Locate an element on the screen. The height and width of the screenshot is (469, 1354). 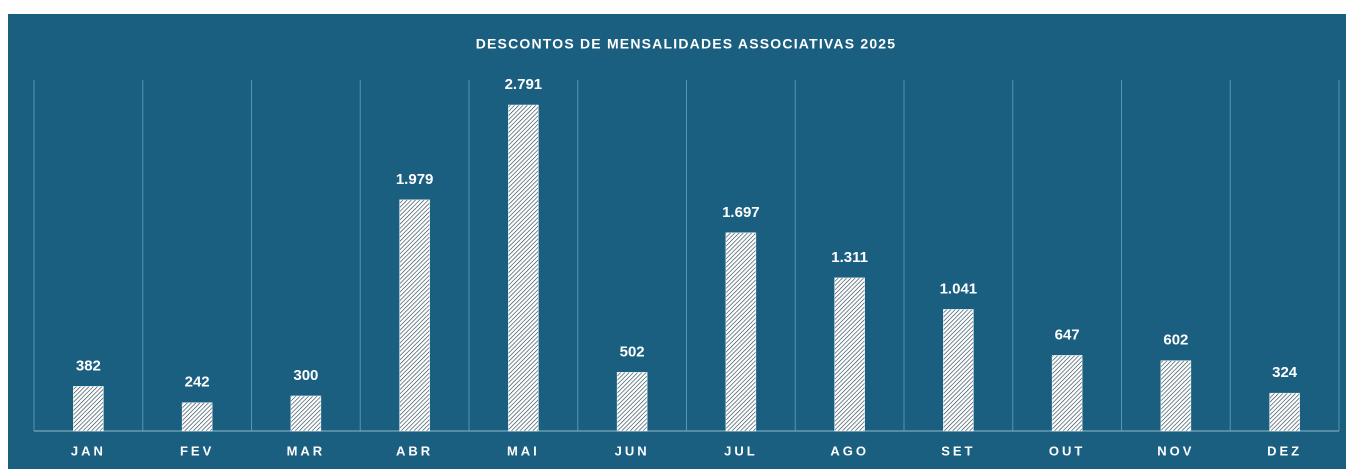
data-label: 242 is located at coordinates (197, 382).